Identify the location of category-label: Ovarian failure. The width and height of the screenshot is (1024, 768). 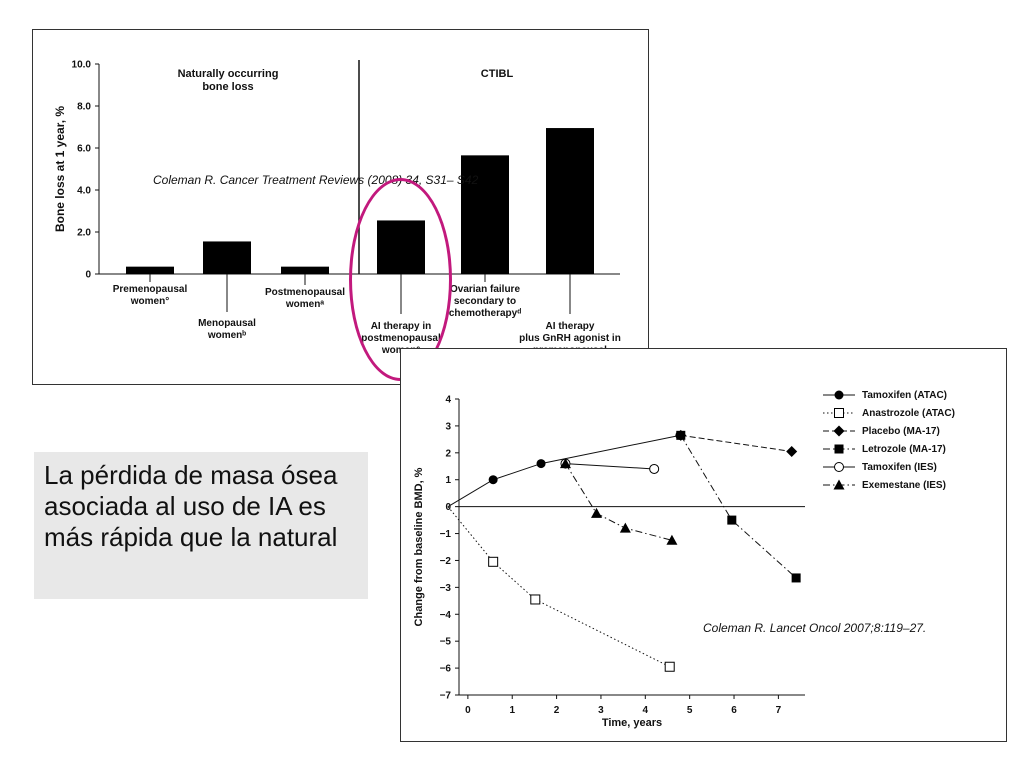
(485, 289).